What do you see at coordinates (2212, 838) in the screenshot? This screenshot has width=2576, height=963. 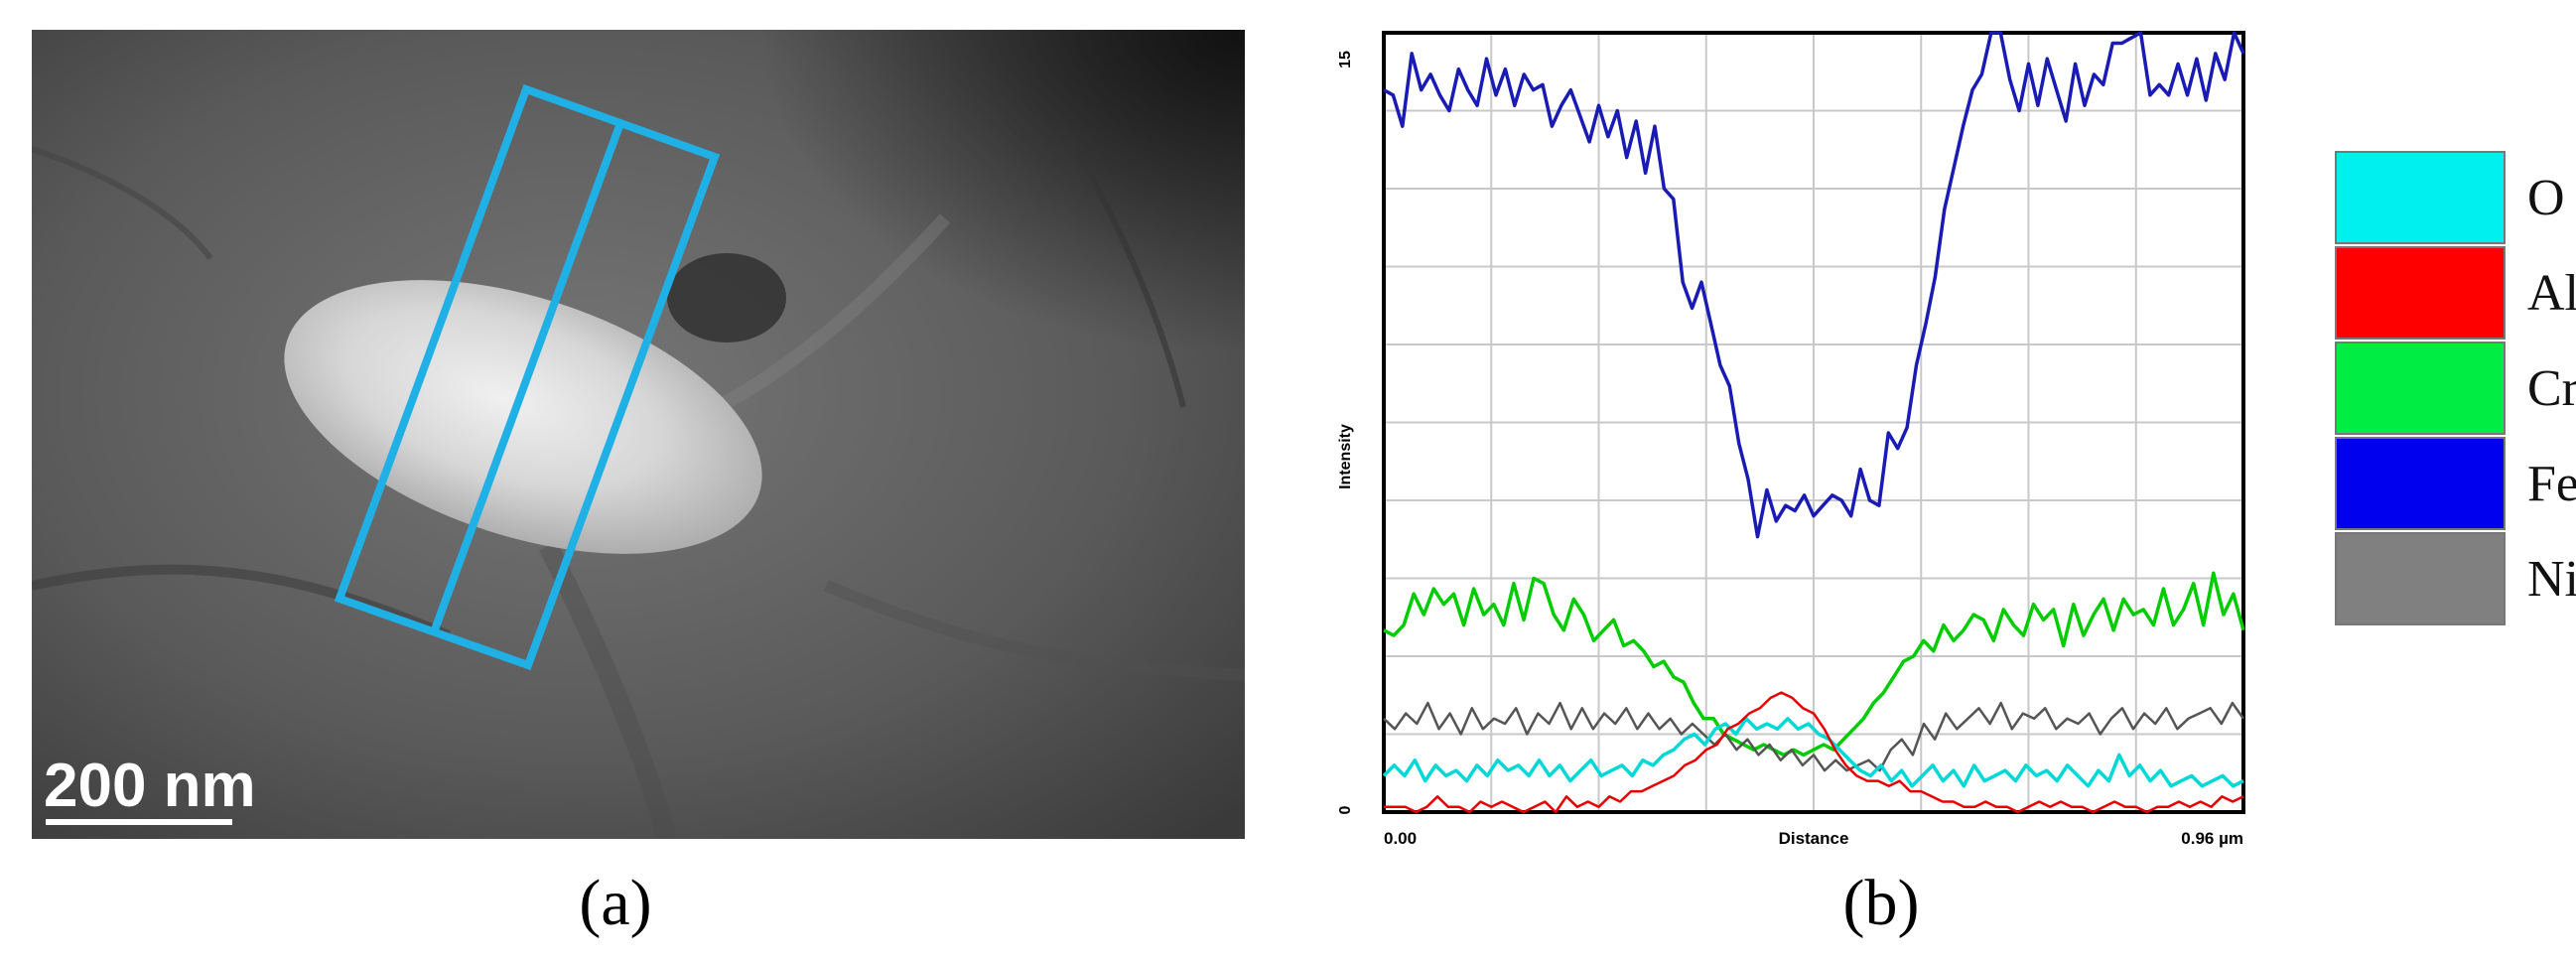 I see `x-tick-right: 0.96 µm` at bounding box center [2212, 838].